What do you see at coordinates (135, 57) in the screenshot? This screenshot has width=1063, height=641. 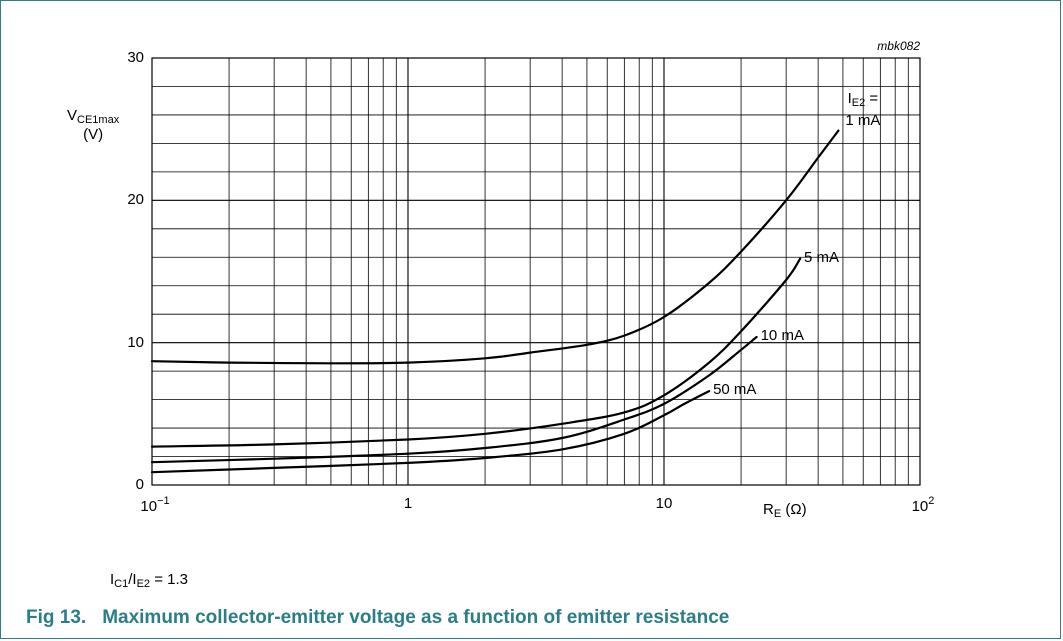 I see `y-tick-label: 30` at bounding box center [135, 57].